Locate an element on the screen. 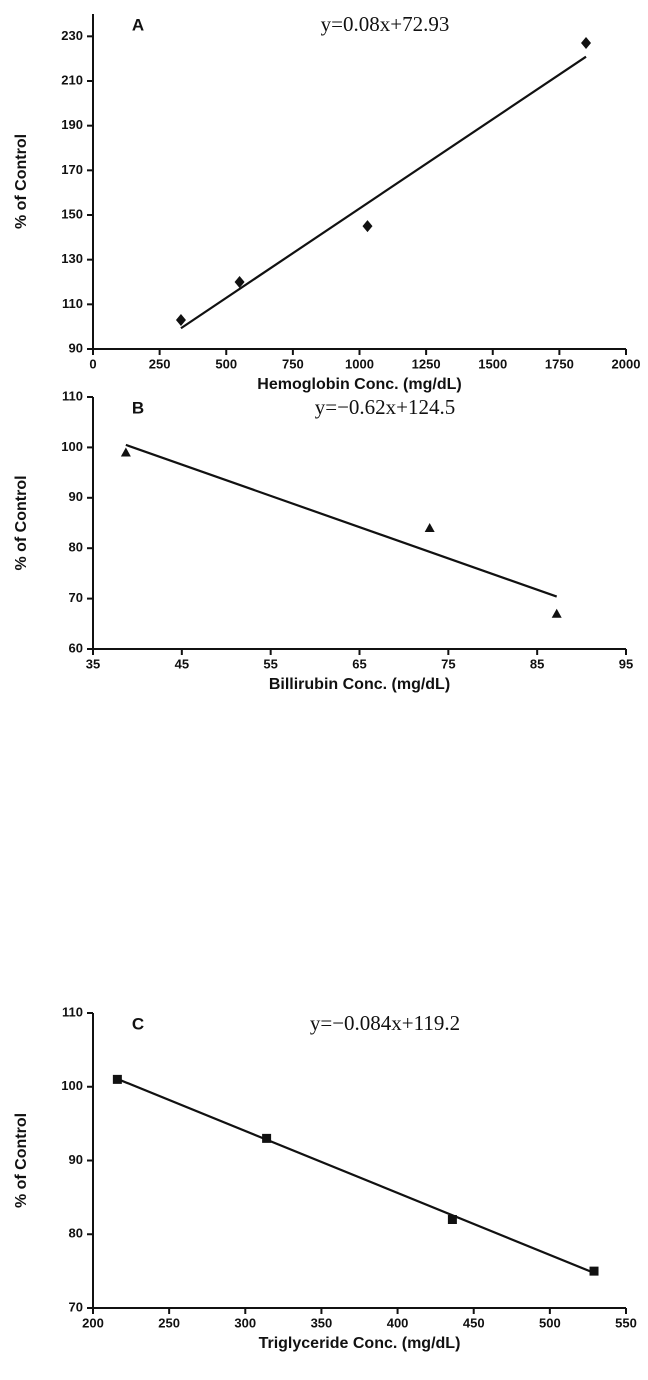 The image size is (648, 1380). x-tick-label: 400 is located at coordinates (398, 1322).